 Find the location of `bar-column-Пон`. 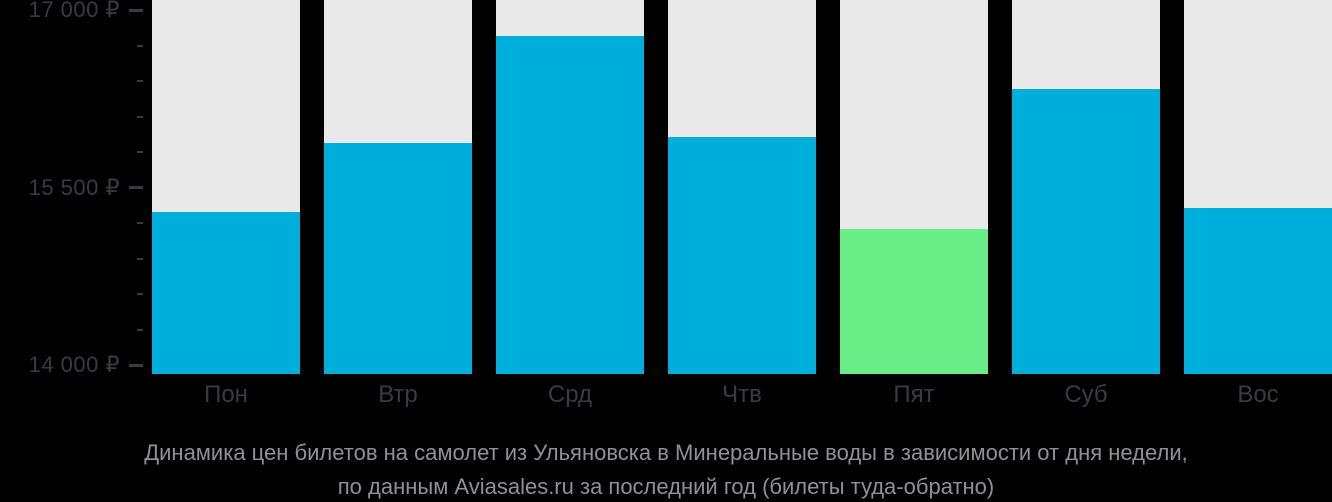

bar-column-Пон is located at coordinates (226, 187).